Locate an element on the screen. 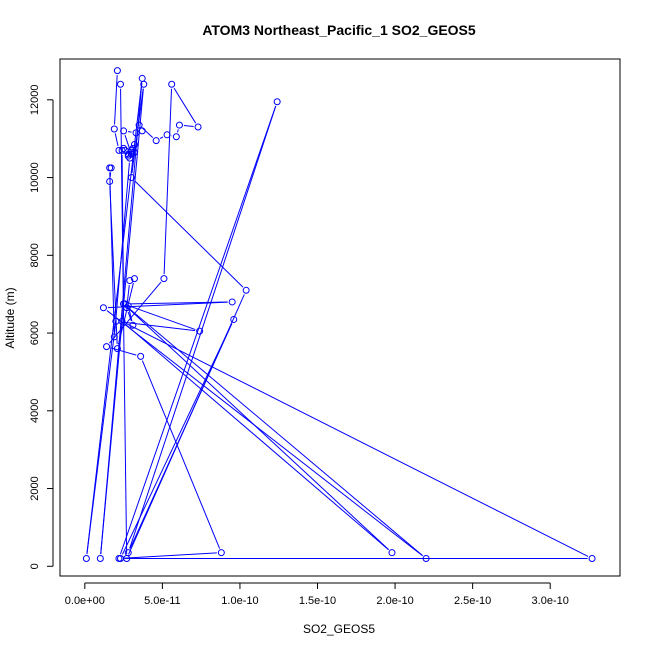 This screenshot has height=650, width=650. y-tick-label: 12000 is located at coordinates (35, 100).